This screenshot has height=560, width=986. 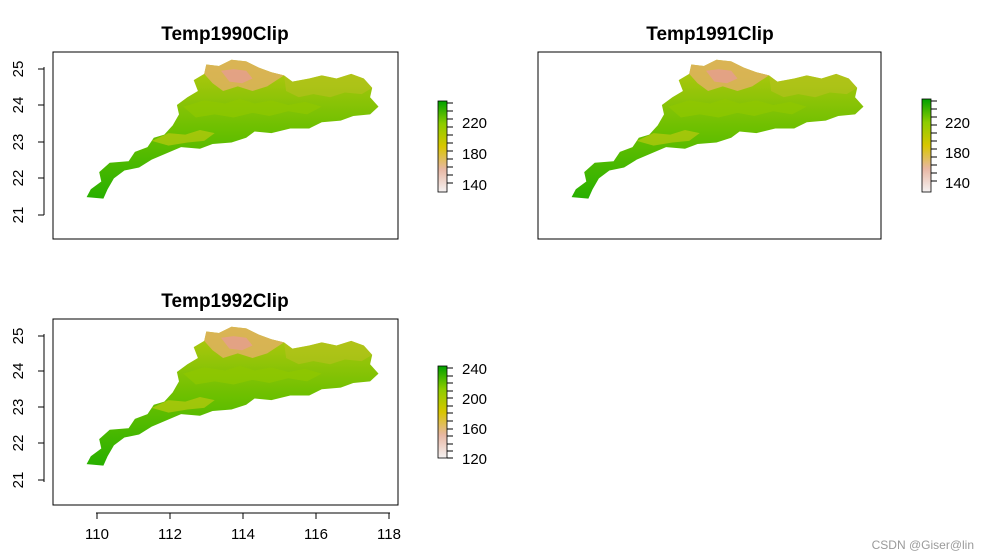 I want to click on legend-label: 200, so click(x=474, y=399).